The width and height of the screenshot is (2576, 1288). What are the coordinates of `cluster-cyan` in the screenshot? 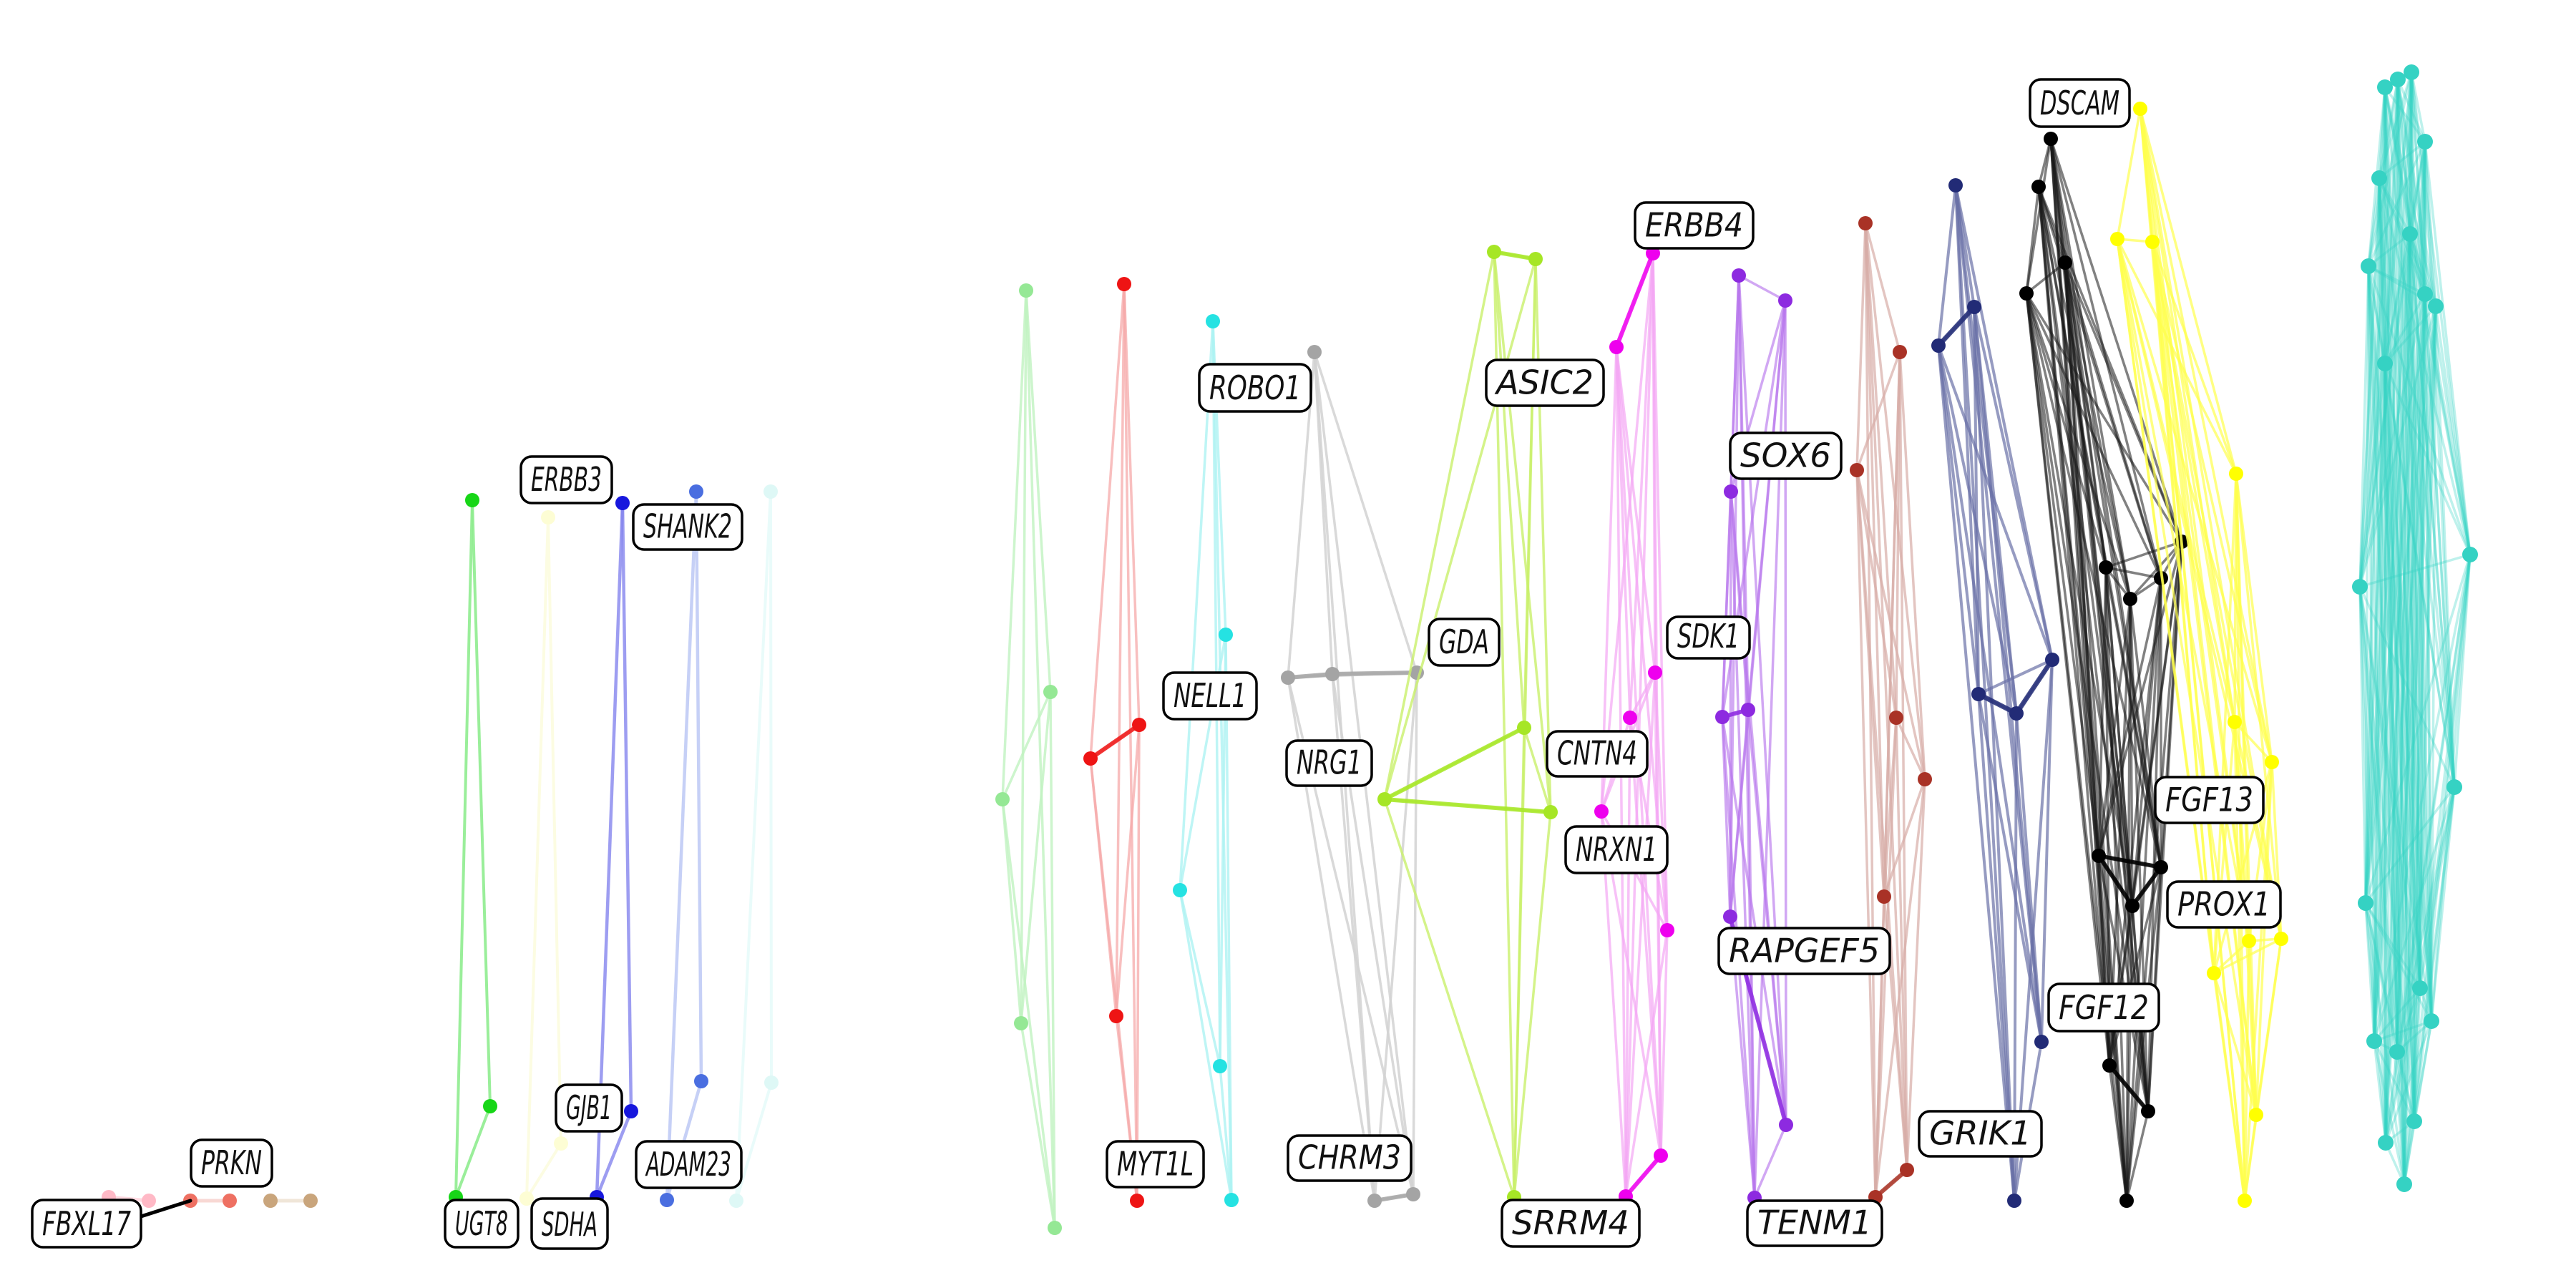 It's located at (1206, 760).